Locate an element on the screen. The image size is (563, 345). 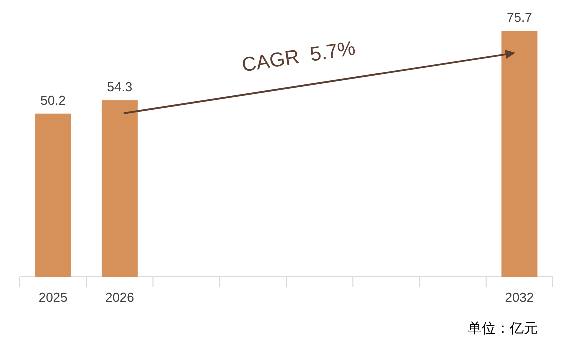
data-label: 75.7 is located at coordinates (519, 17).